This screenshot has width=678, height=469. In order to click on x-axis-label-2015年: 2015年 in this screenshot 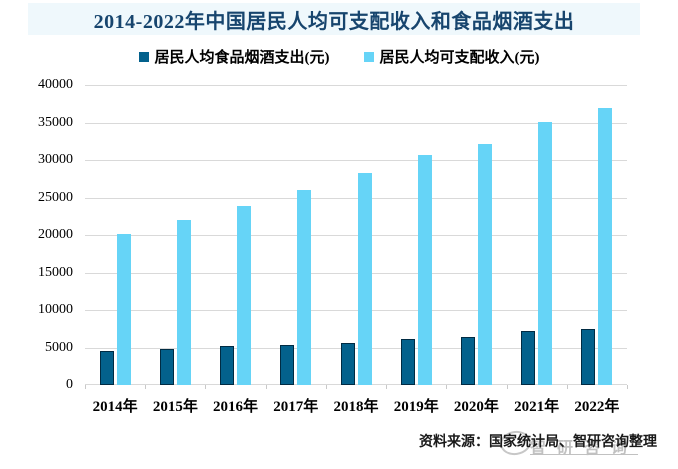, I will do `click(175, 407)`.